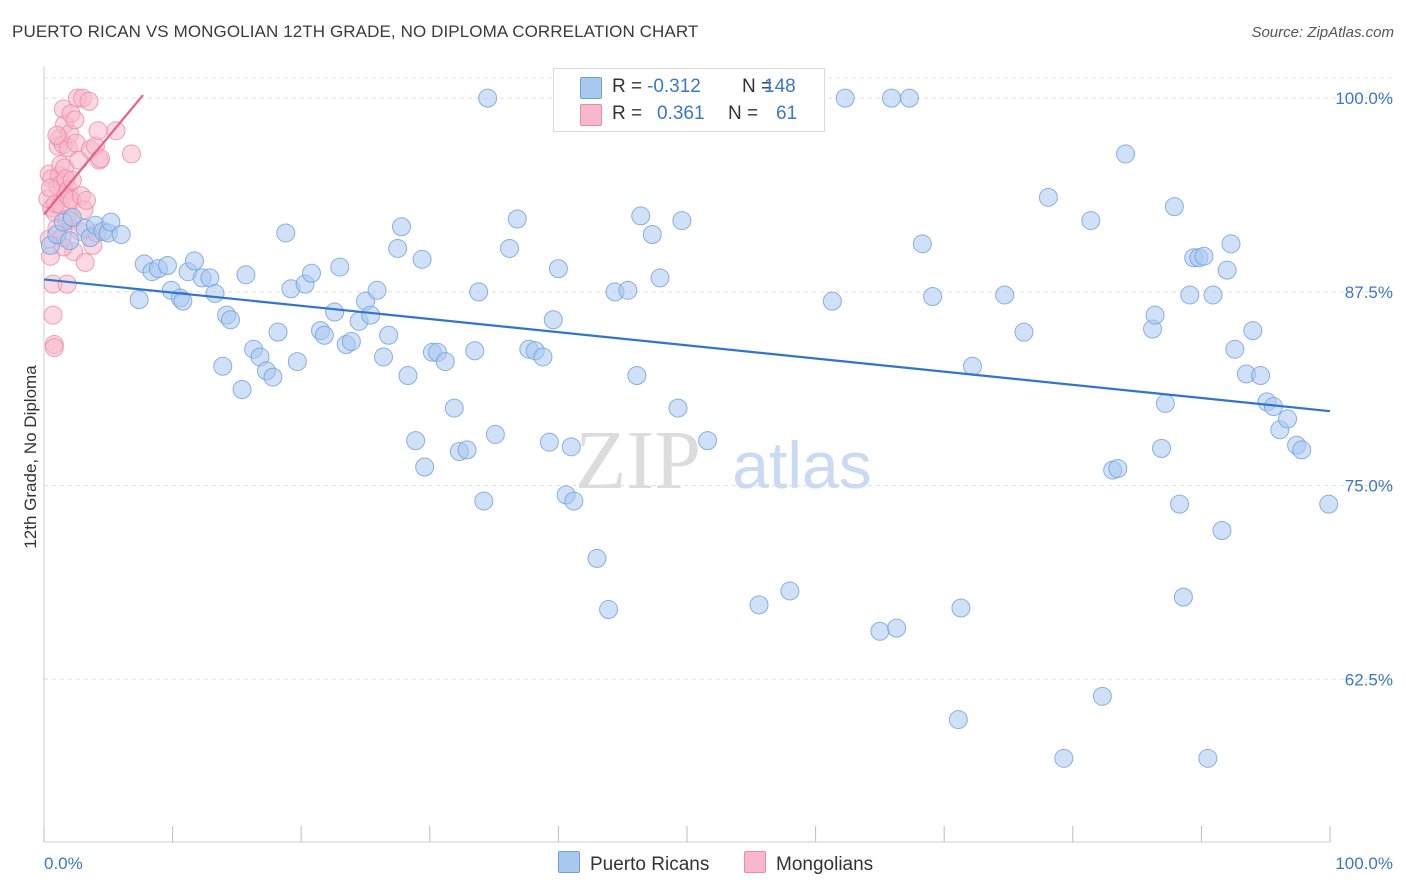 The height and width of the screenshot is (892, 1406). I want to click on legend-swatch-mongolians, so click(591, 115).